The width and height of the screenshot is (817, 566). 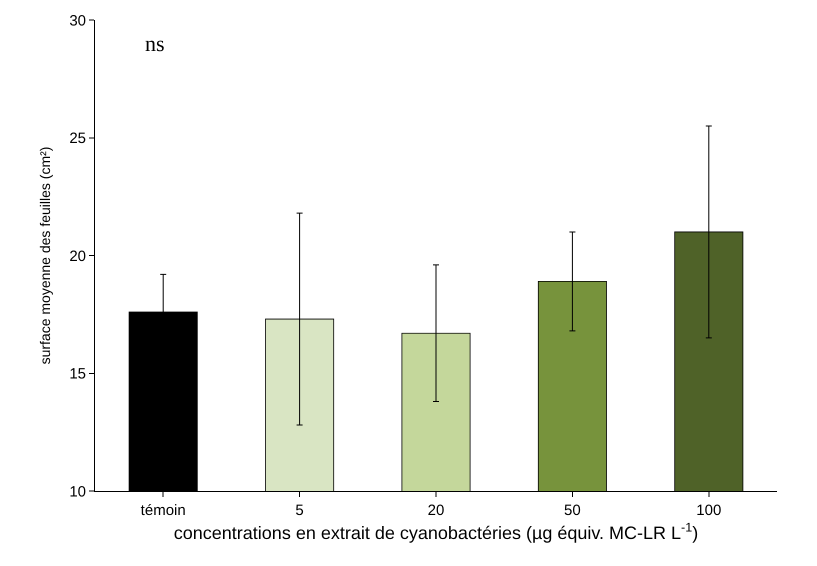 I want to click on x-axis-title: concentrations en extrait de cyanobactéries (µg équiv. MC-LR L$^{-1}$), so click(x=436, y=532).